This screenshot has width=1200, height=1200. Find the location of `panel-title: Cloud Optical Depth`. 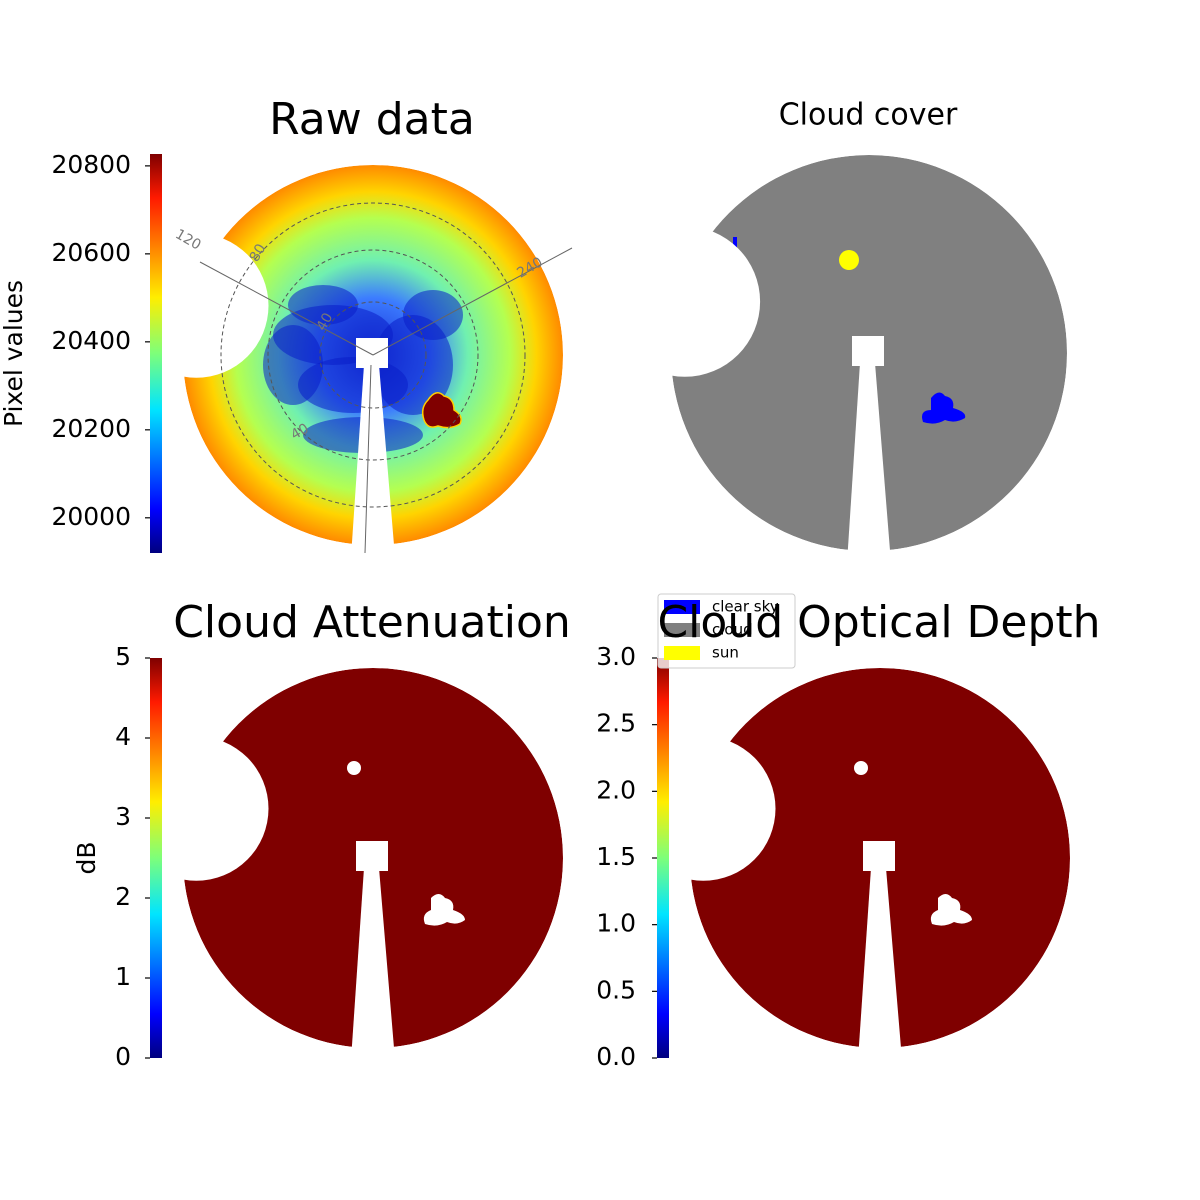

panel-title: Cloud Optical Depth is located at coordinates (878, 622).